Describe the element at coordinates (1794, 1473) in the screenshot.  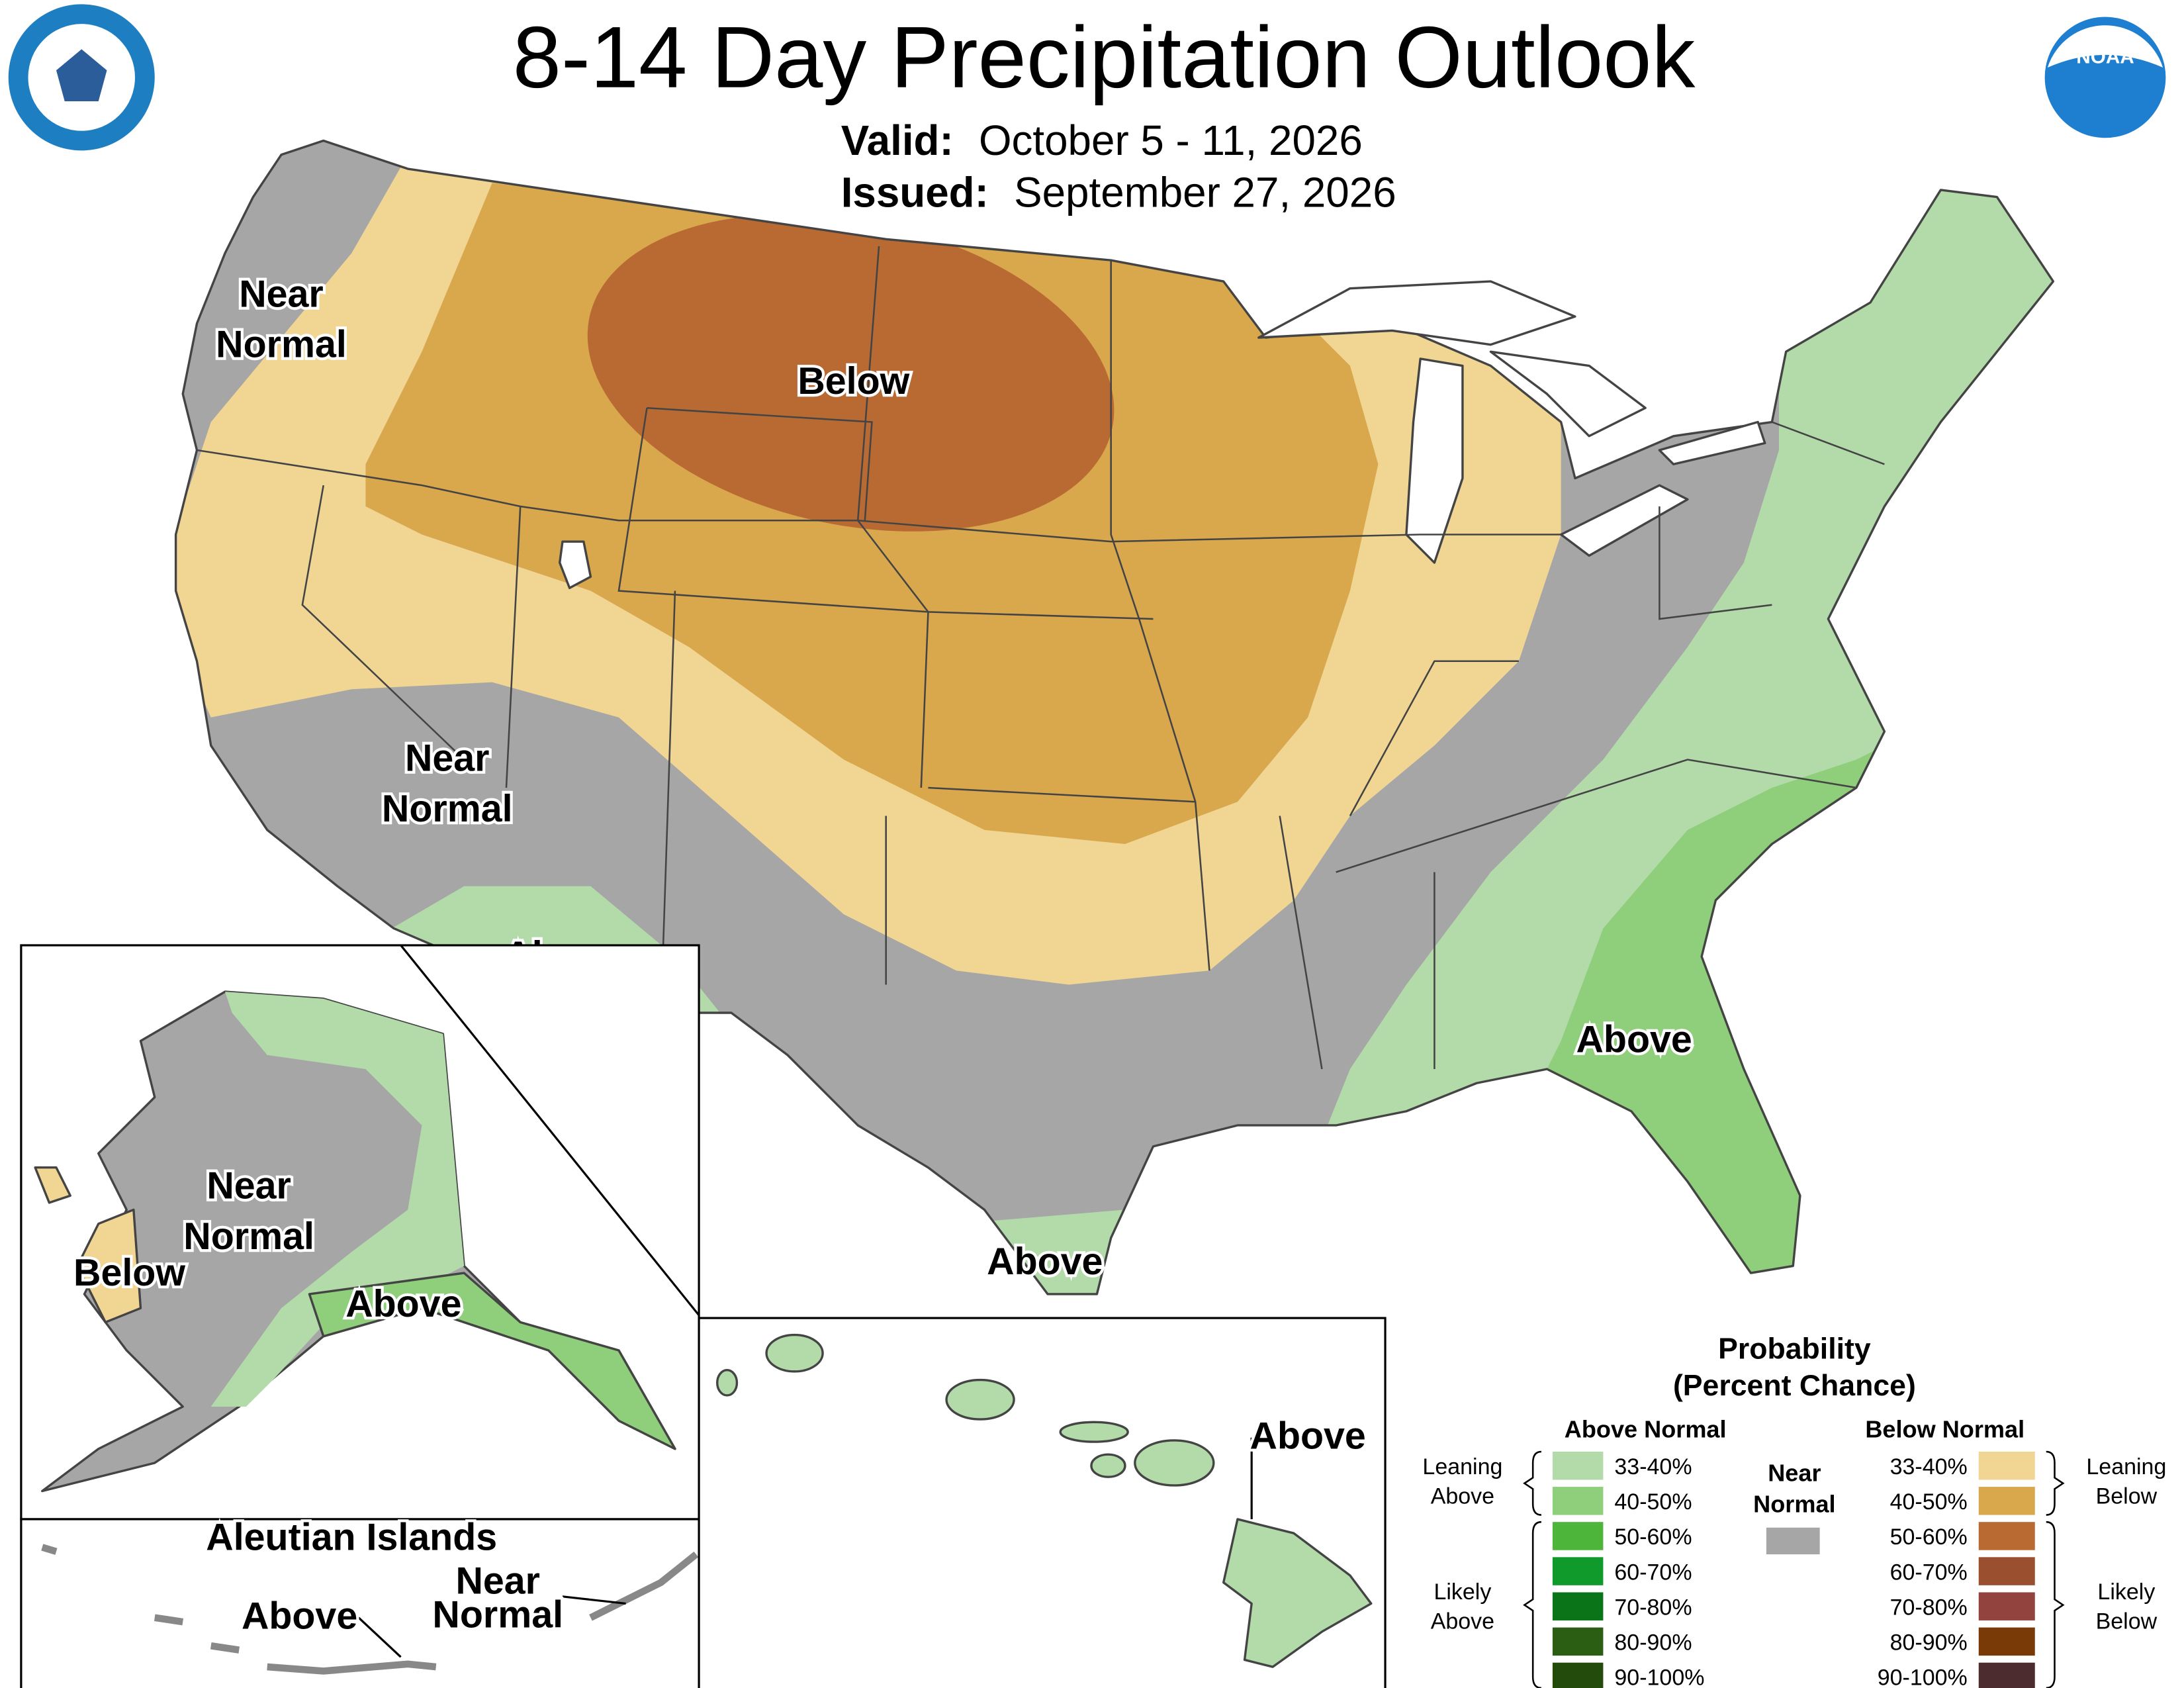
I see `legend-near-label: Near` at that location.